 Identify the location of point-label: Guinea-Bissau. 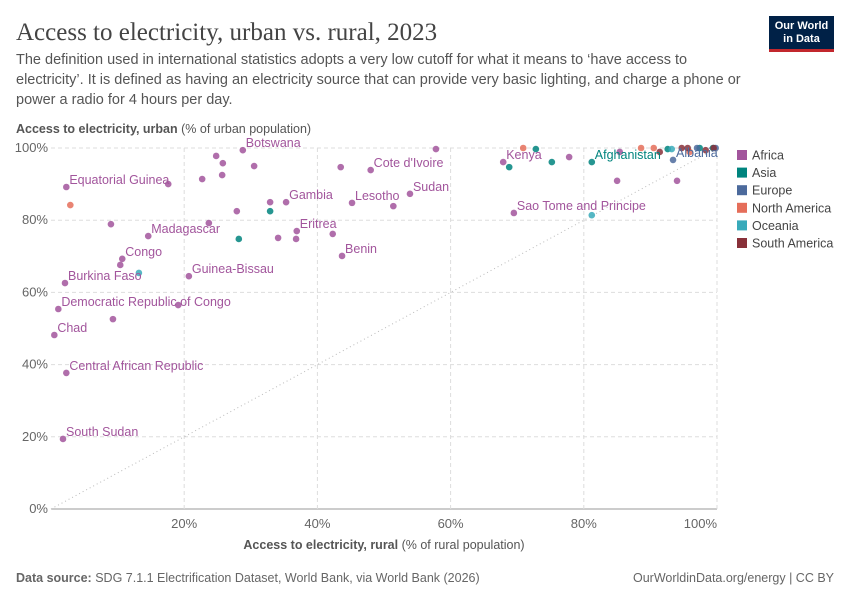
(233, 269).